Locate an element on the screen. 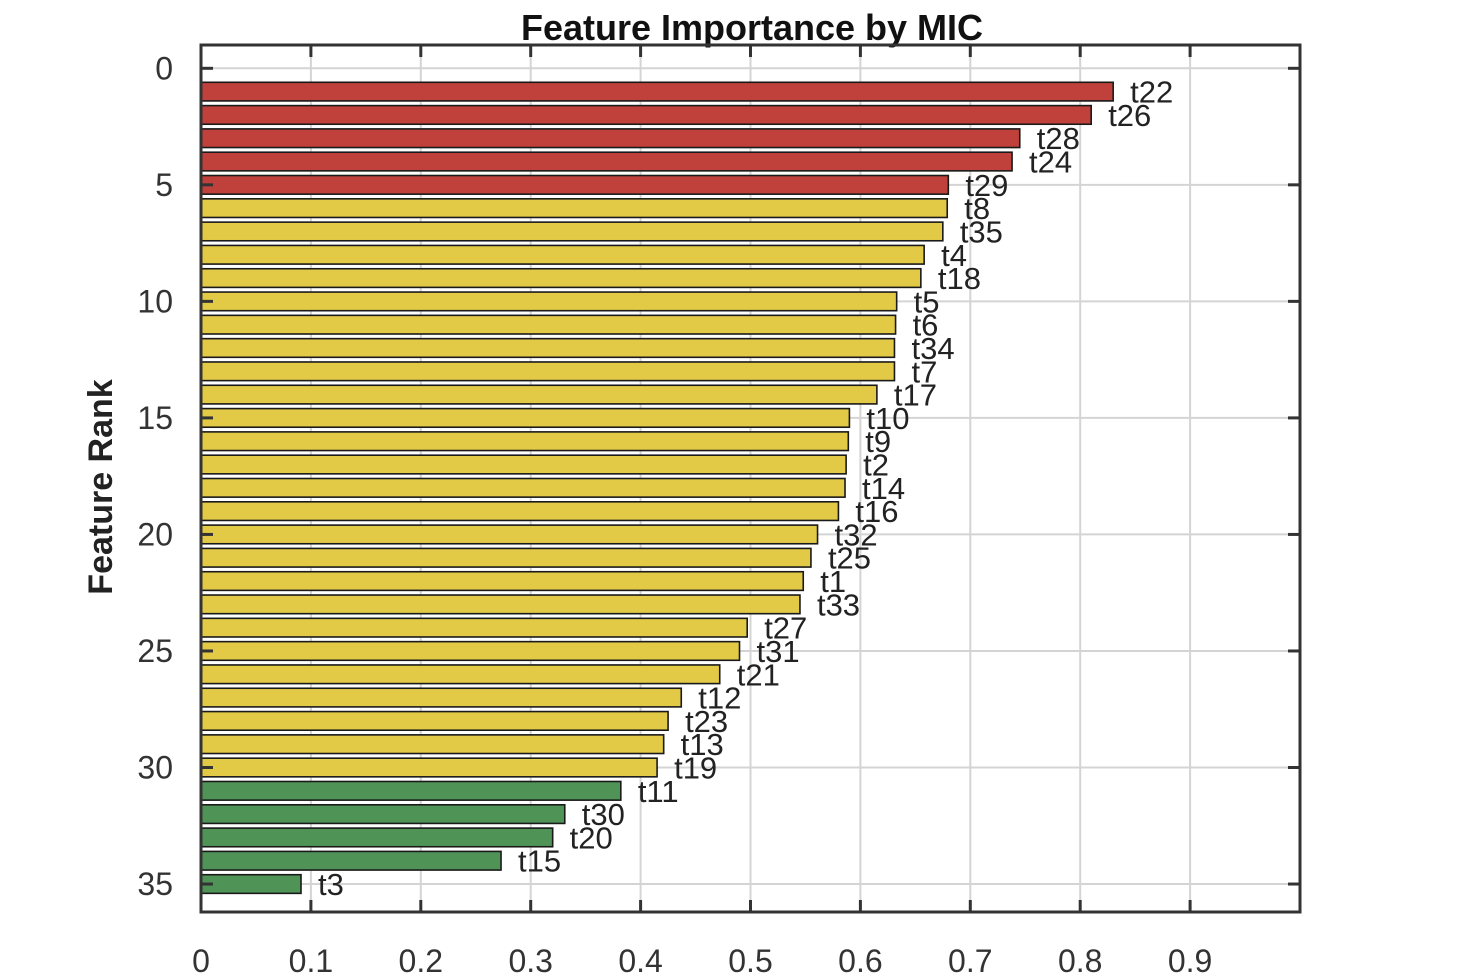  x-tick-label: 0 is located at coordinates (201, 959).